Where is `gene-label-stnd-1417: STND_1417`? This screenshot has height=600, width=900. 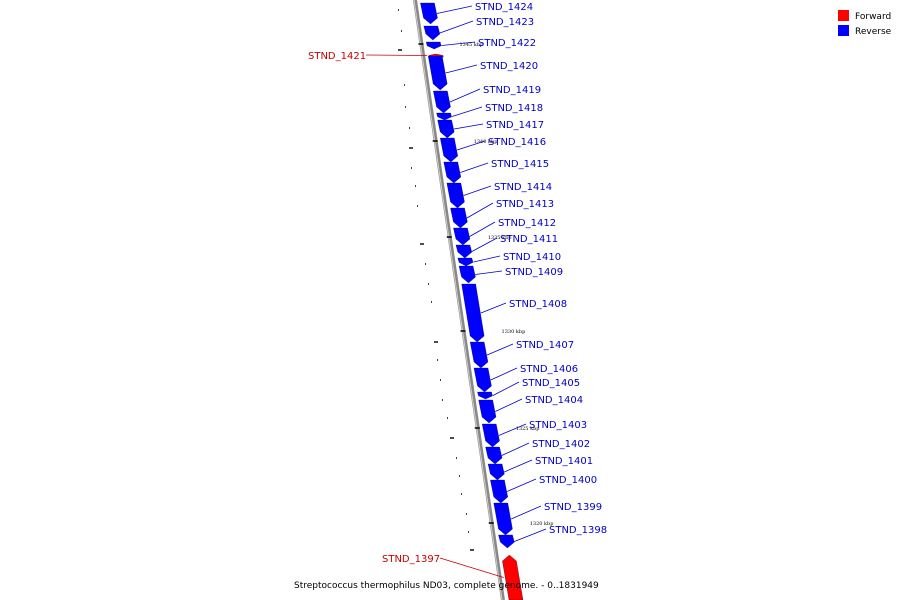 gene-label-stnd-1417: STND_1417 is located at coordinates (515, 125).